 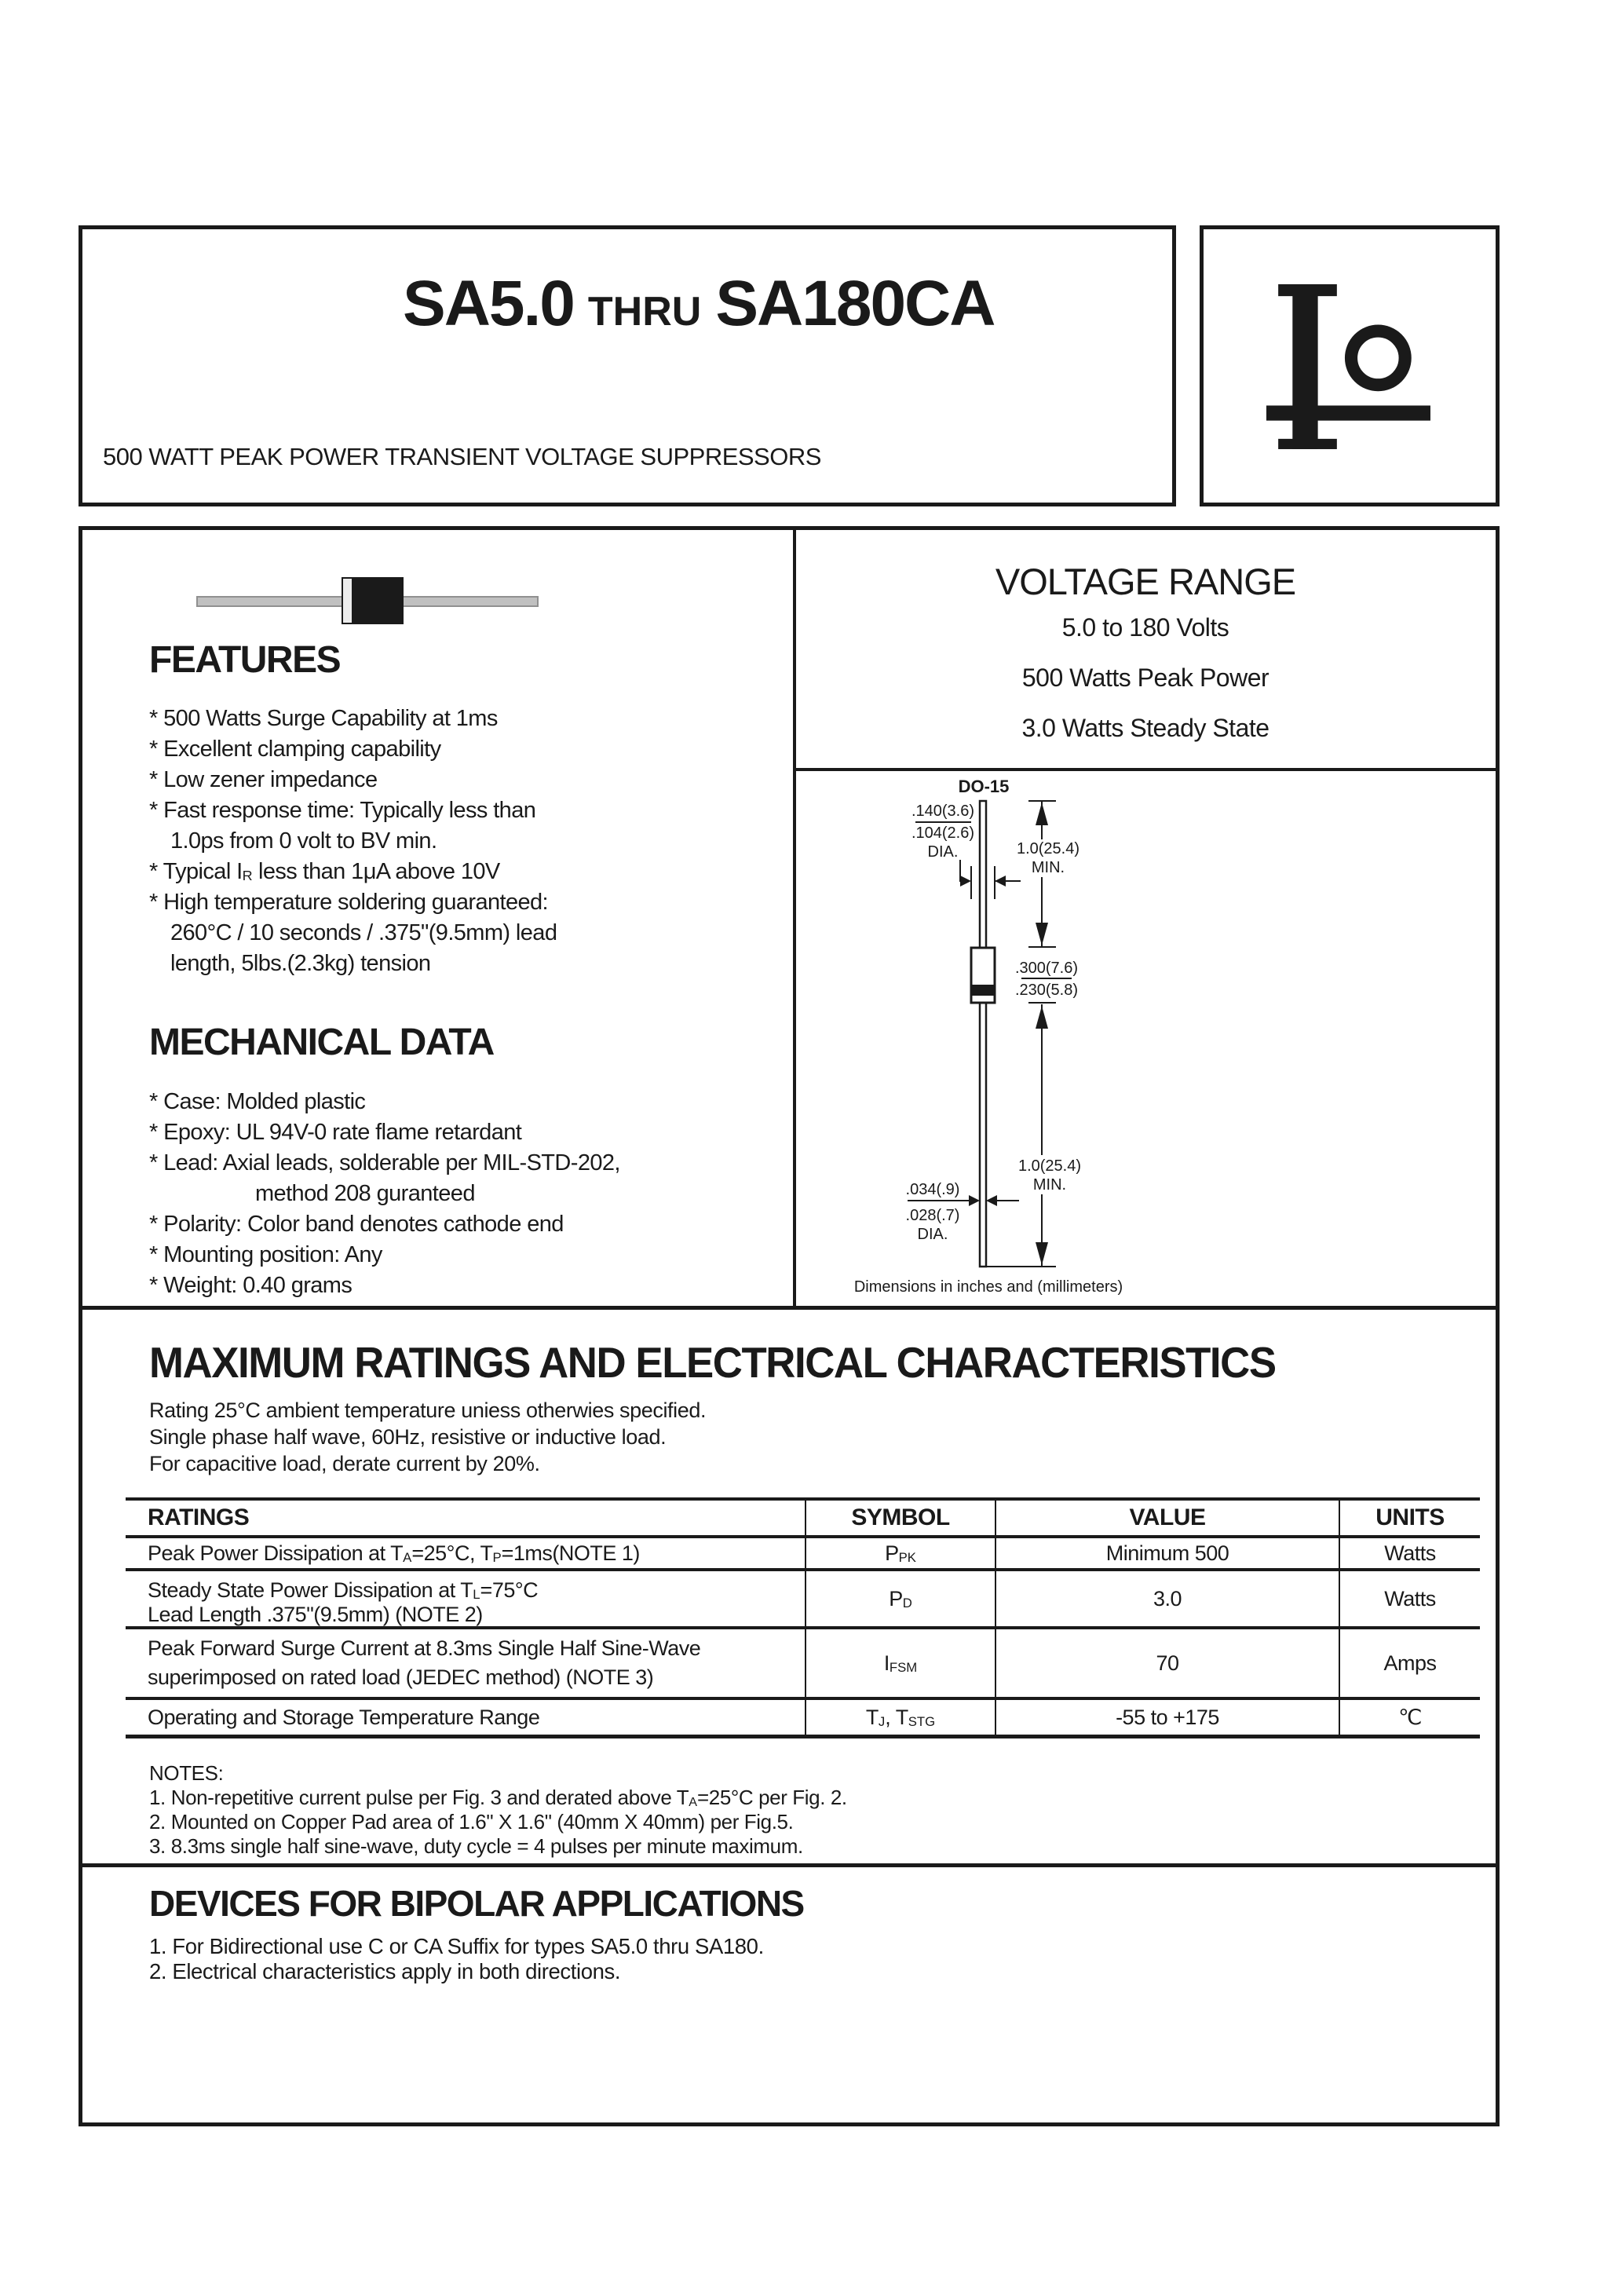 I want to click on feature-line: length, 5lbs.(2.3kg) tension, so click(x=300, y=964).